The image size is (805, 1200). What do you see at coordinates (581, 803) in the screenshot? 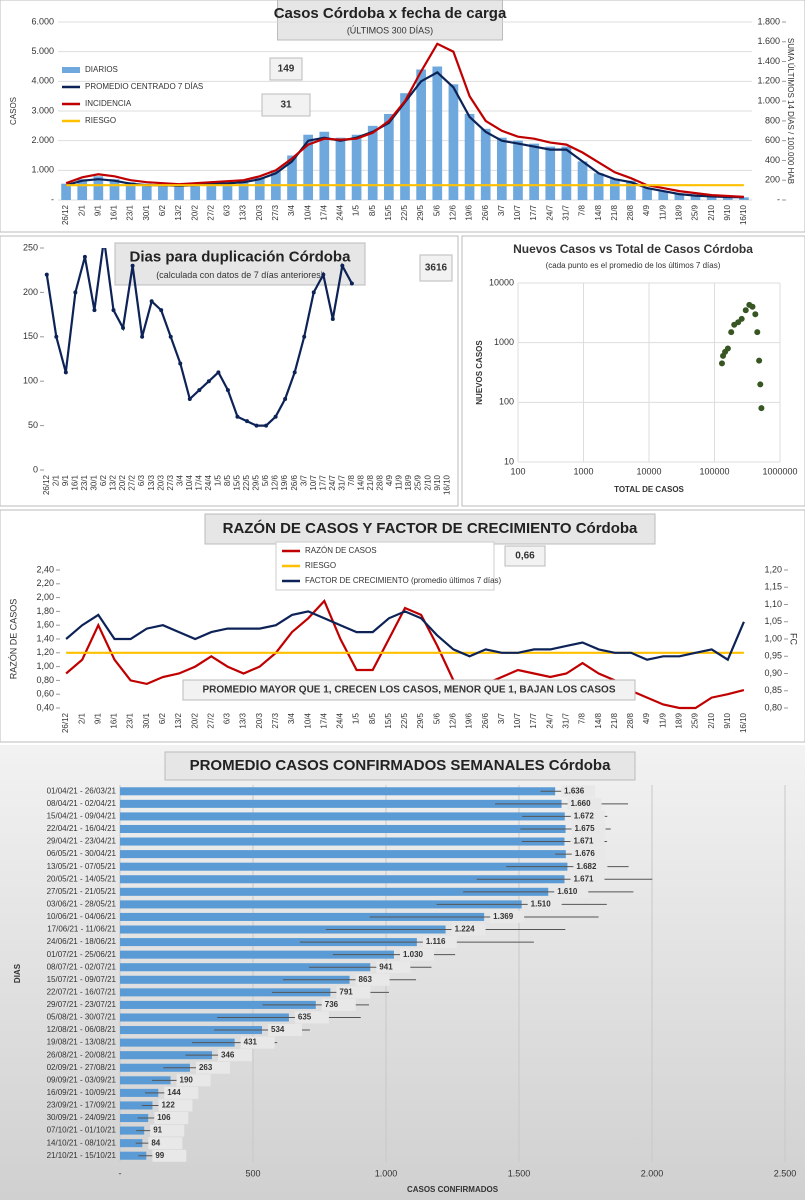
I see `value-label: 1.660` at bounding box center [581, 803].